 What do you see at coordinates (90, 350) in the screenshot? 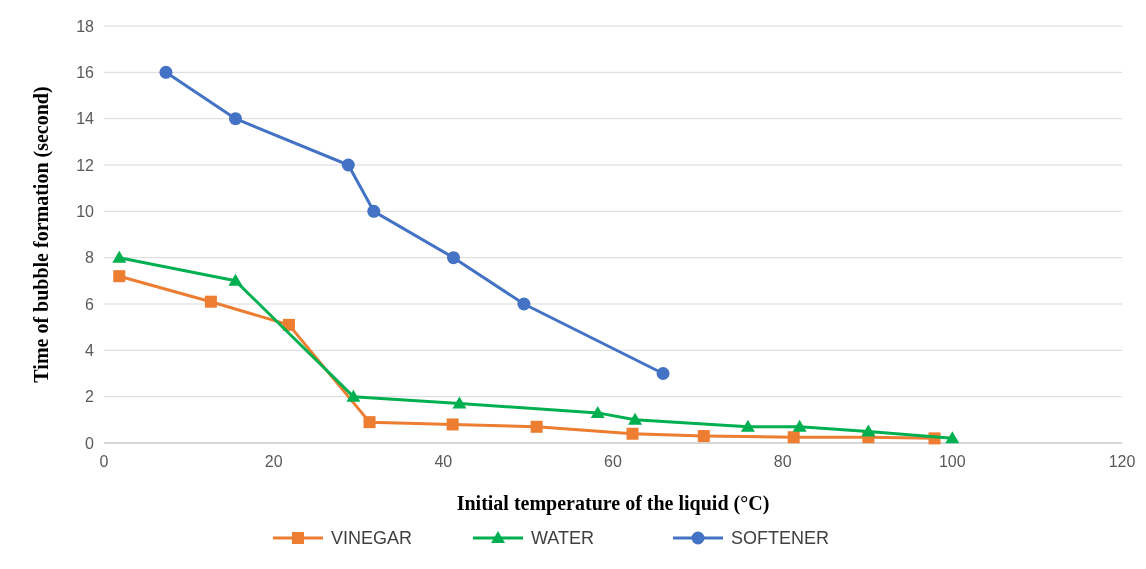
I see `y-tick-label: 4` at bounding box center [90, 350].